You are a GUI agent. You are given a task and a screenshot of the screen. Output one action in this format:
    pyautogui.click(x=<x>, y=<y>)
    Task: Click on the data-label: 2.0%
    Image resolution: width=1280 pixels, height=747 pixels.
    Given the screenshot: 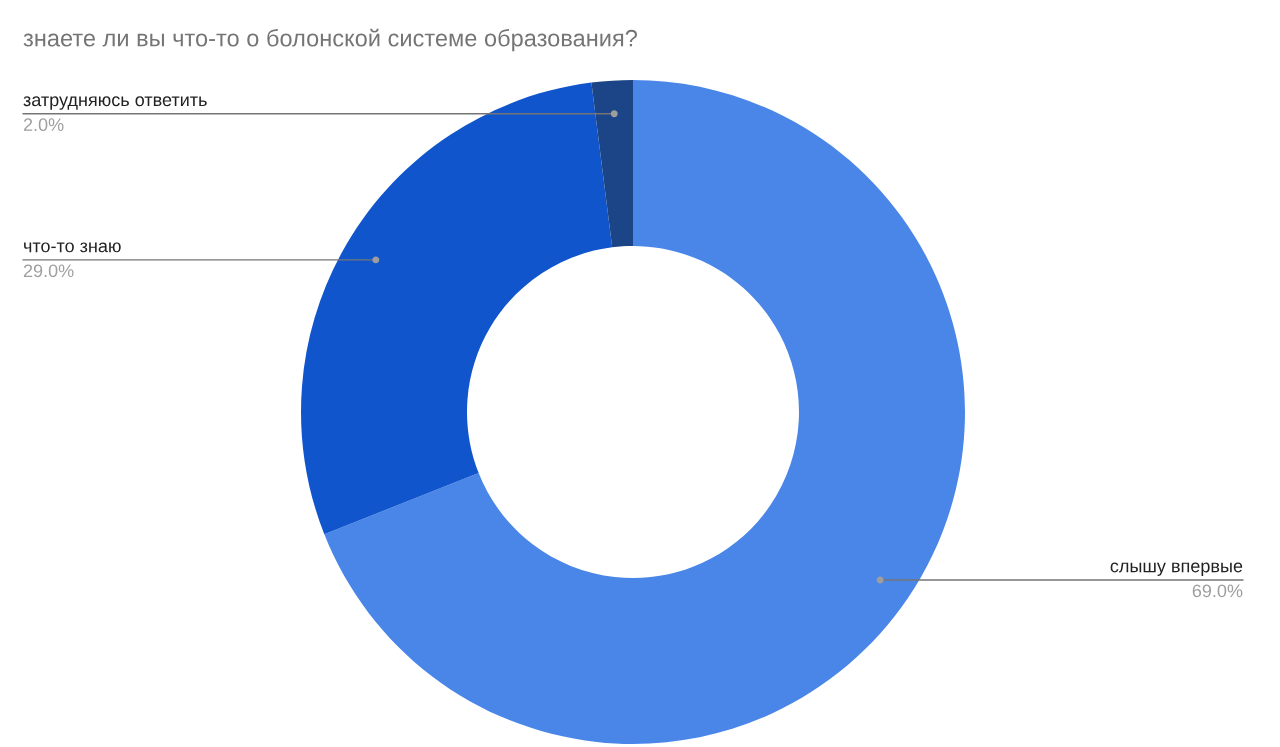 What is the action you would take?
    pyautogui.click(x=43, y=125)
    